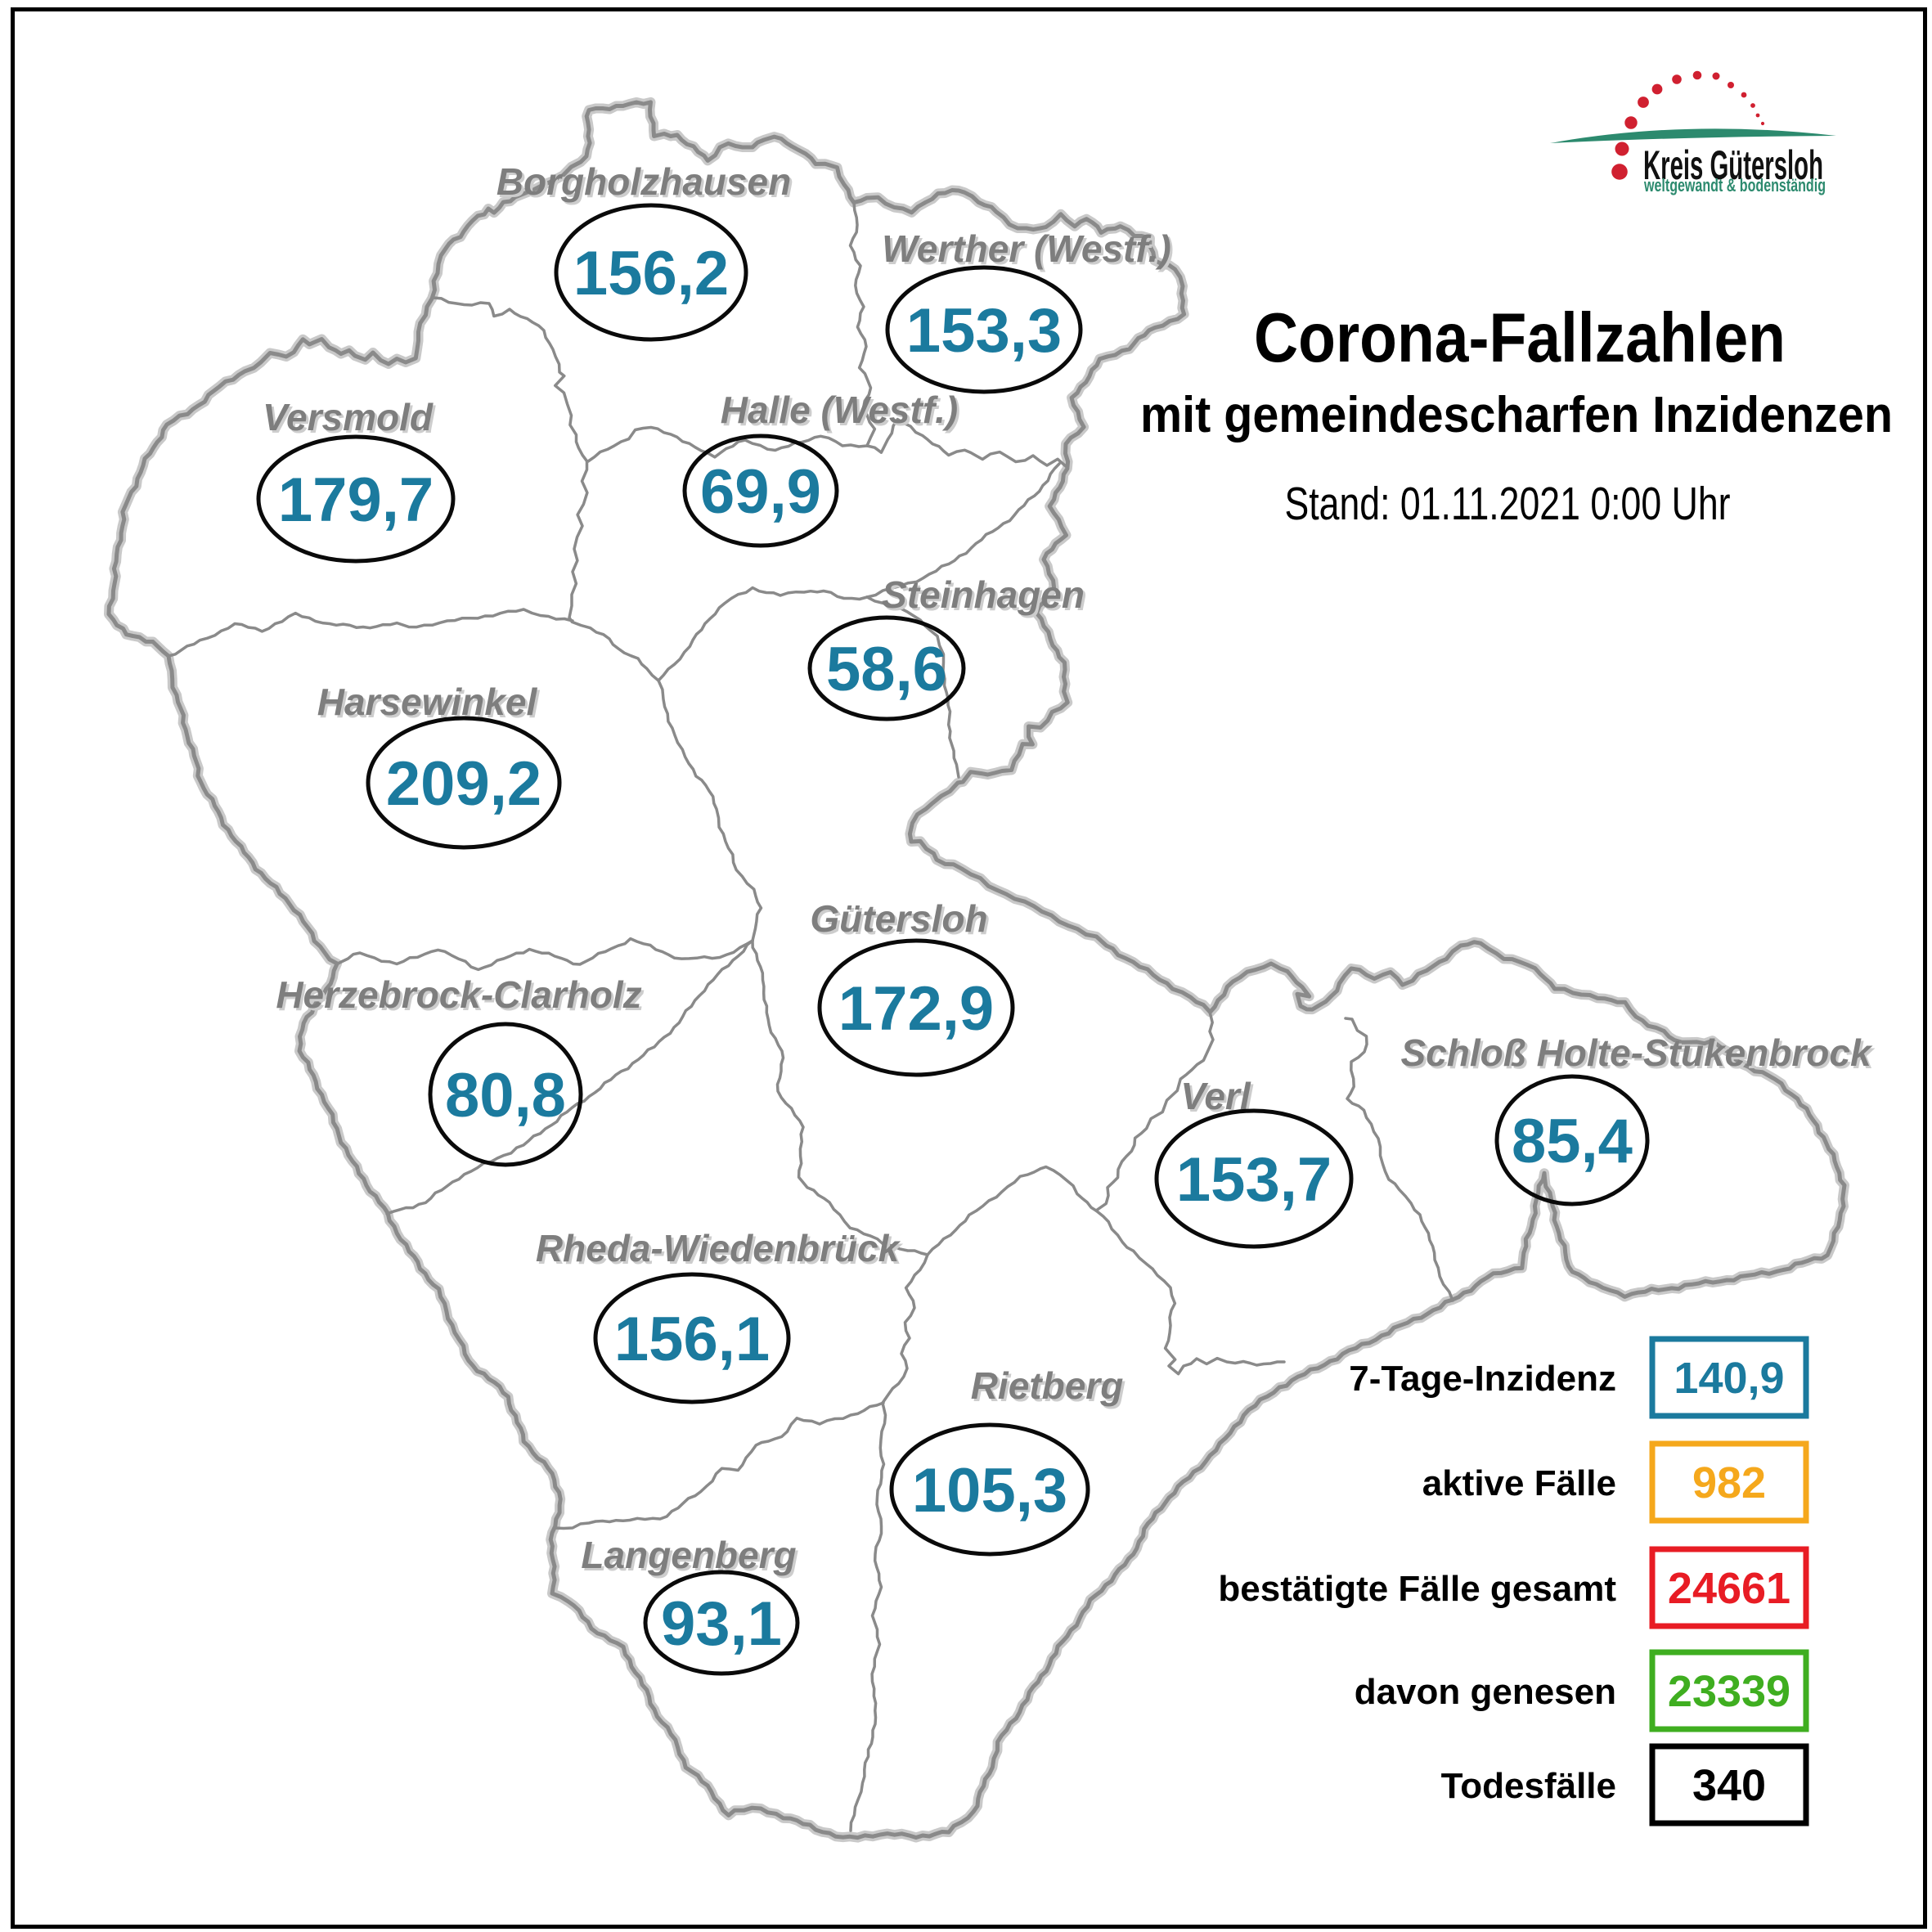 The image size is (1932, 1932). What do you see at coordinates (692, 1339) in the screenshot?
I see `svg-text: 156,1` at bounding box center [692, 1339].